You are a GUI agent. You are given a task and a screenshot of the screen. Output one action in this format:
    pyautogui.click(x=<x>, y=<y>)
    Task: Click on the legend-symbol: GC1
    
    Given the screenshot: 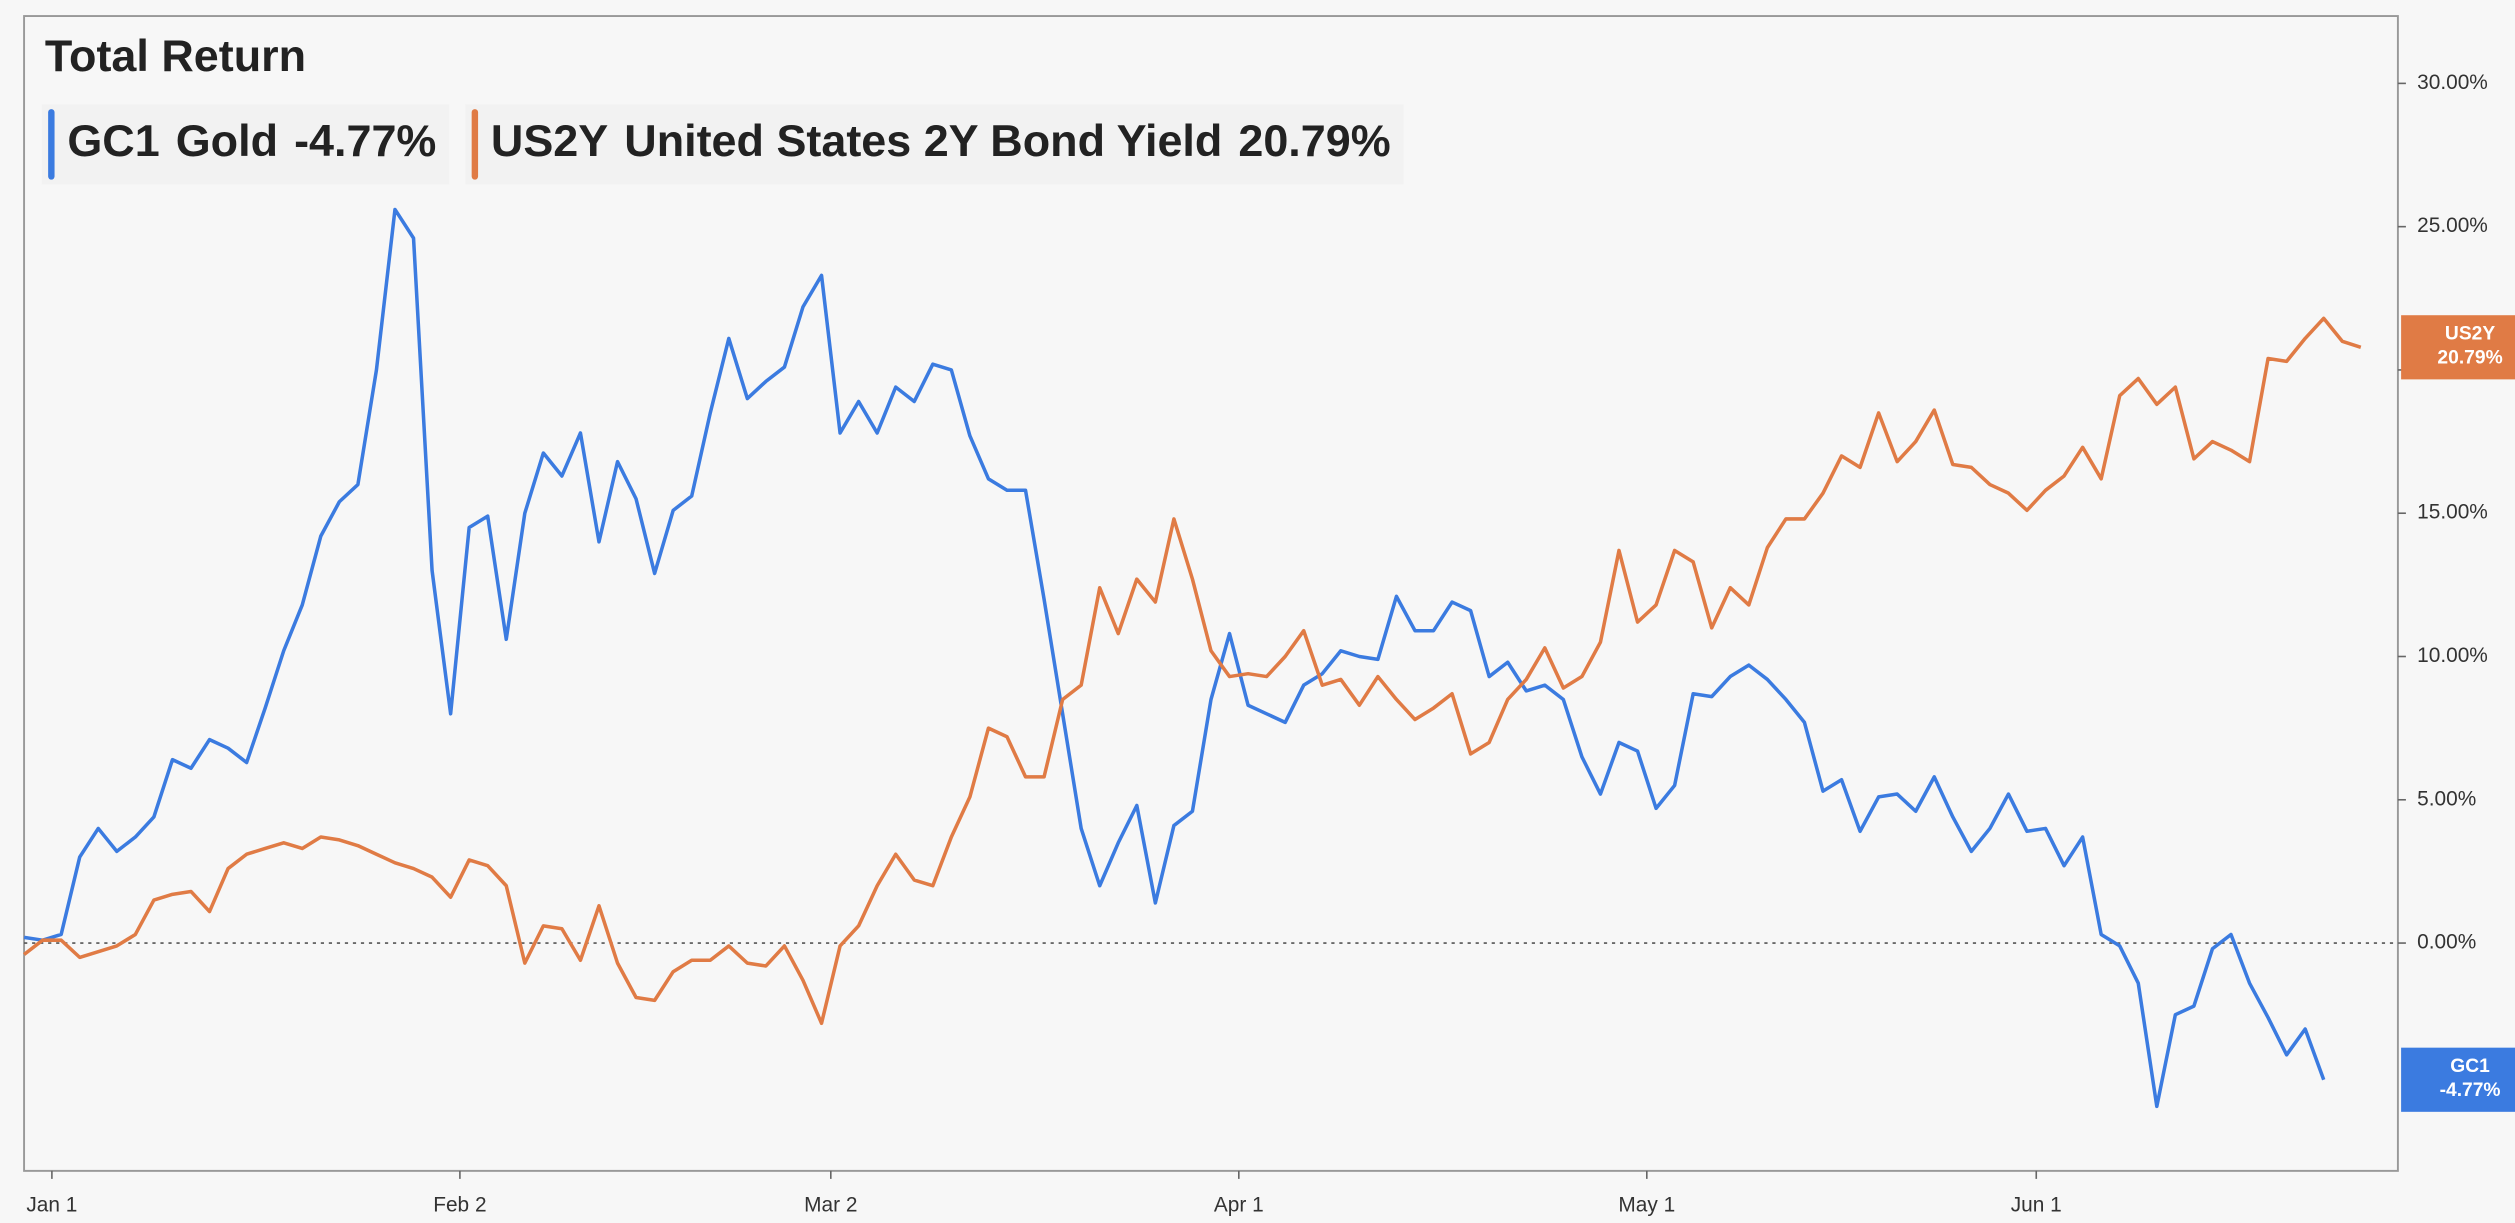 What is the action you would take?
    pyautogui.click(x=113, y=140)
    